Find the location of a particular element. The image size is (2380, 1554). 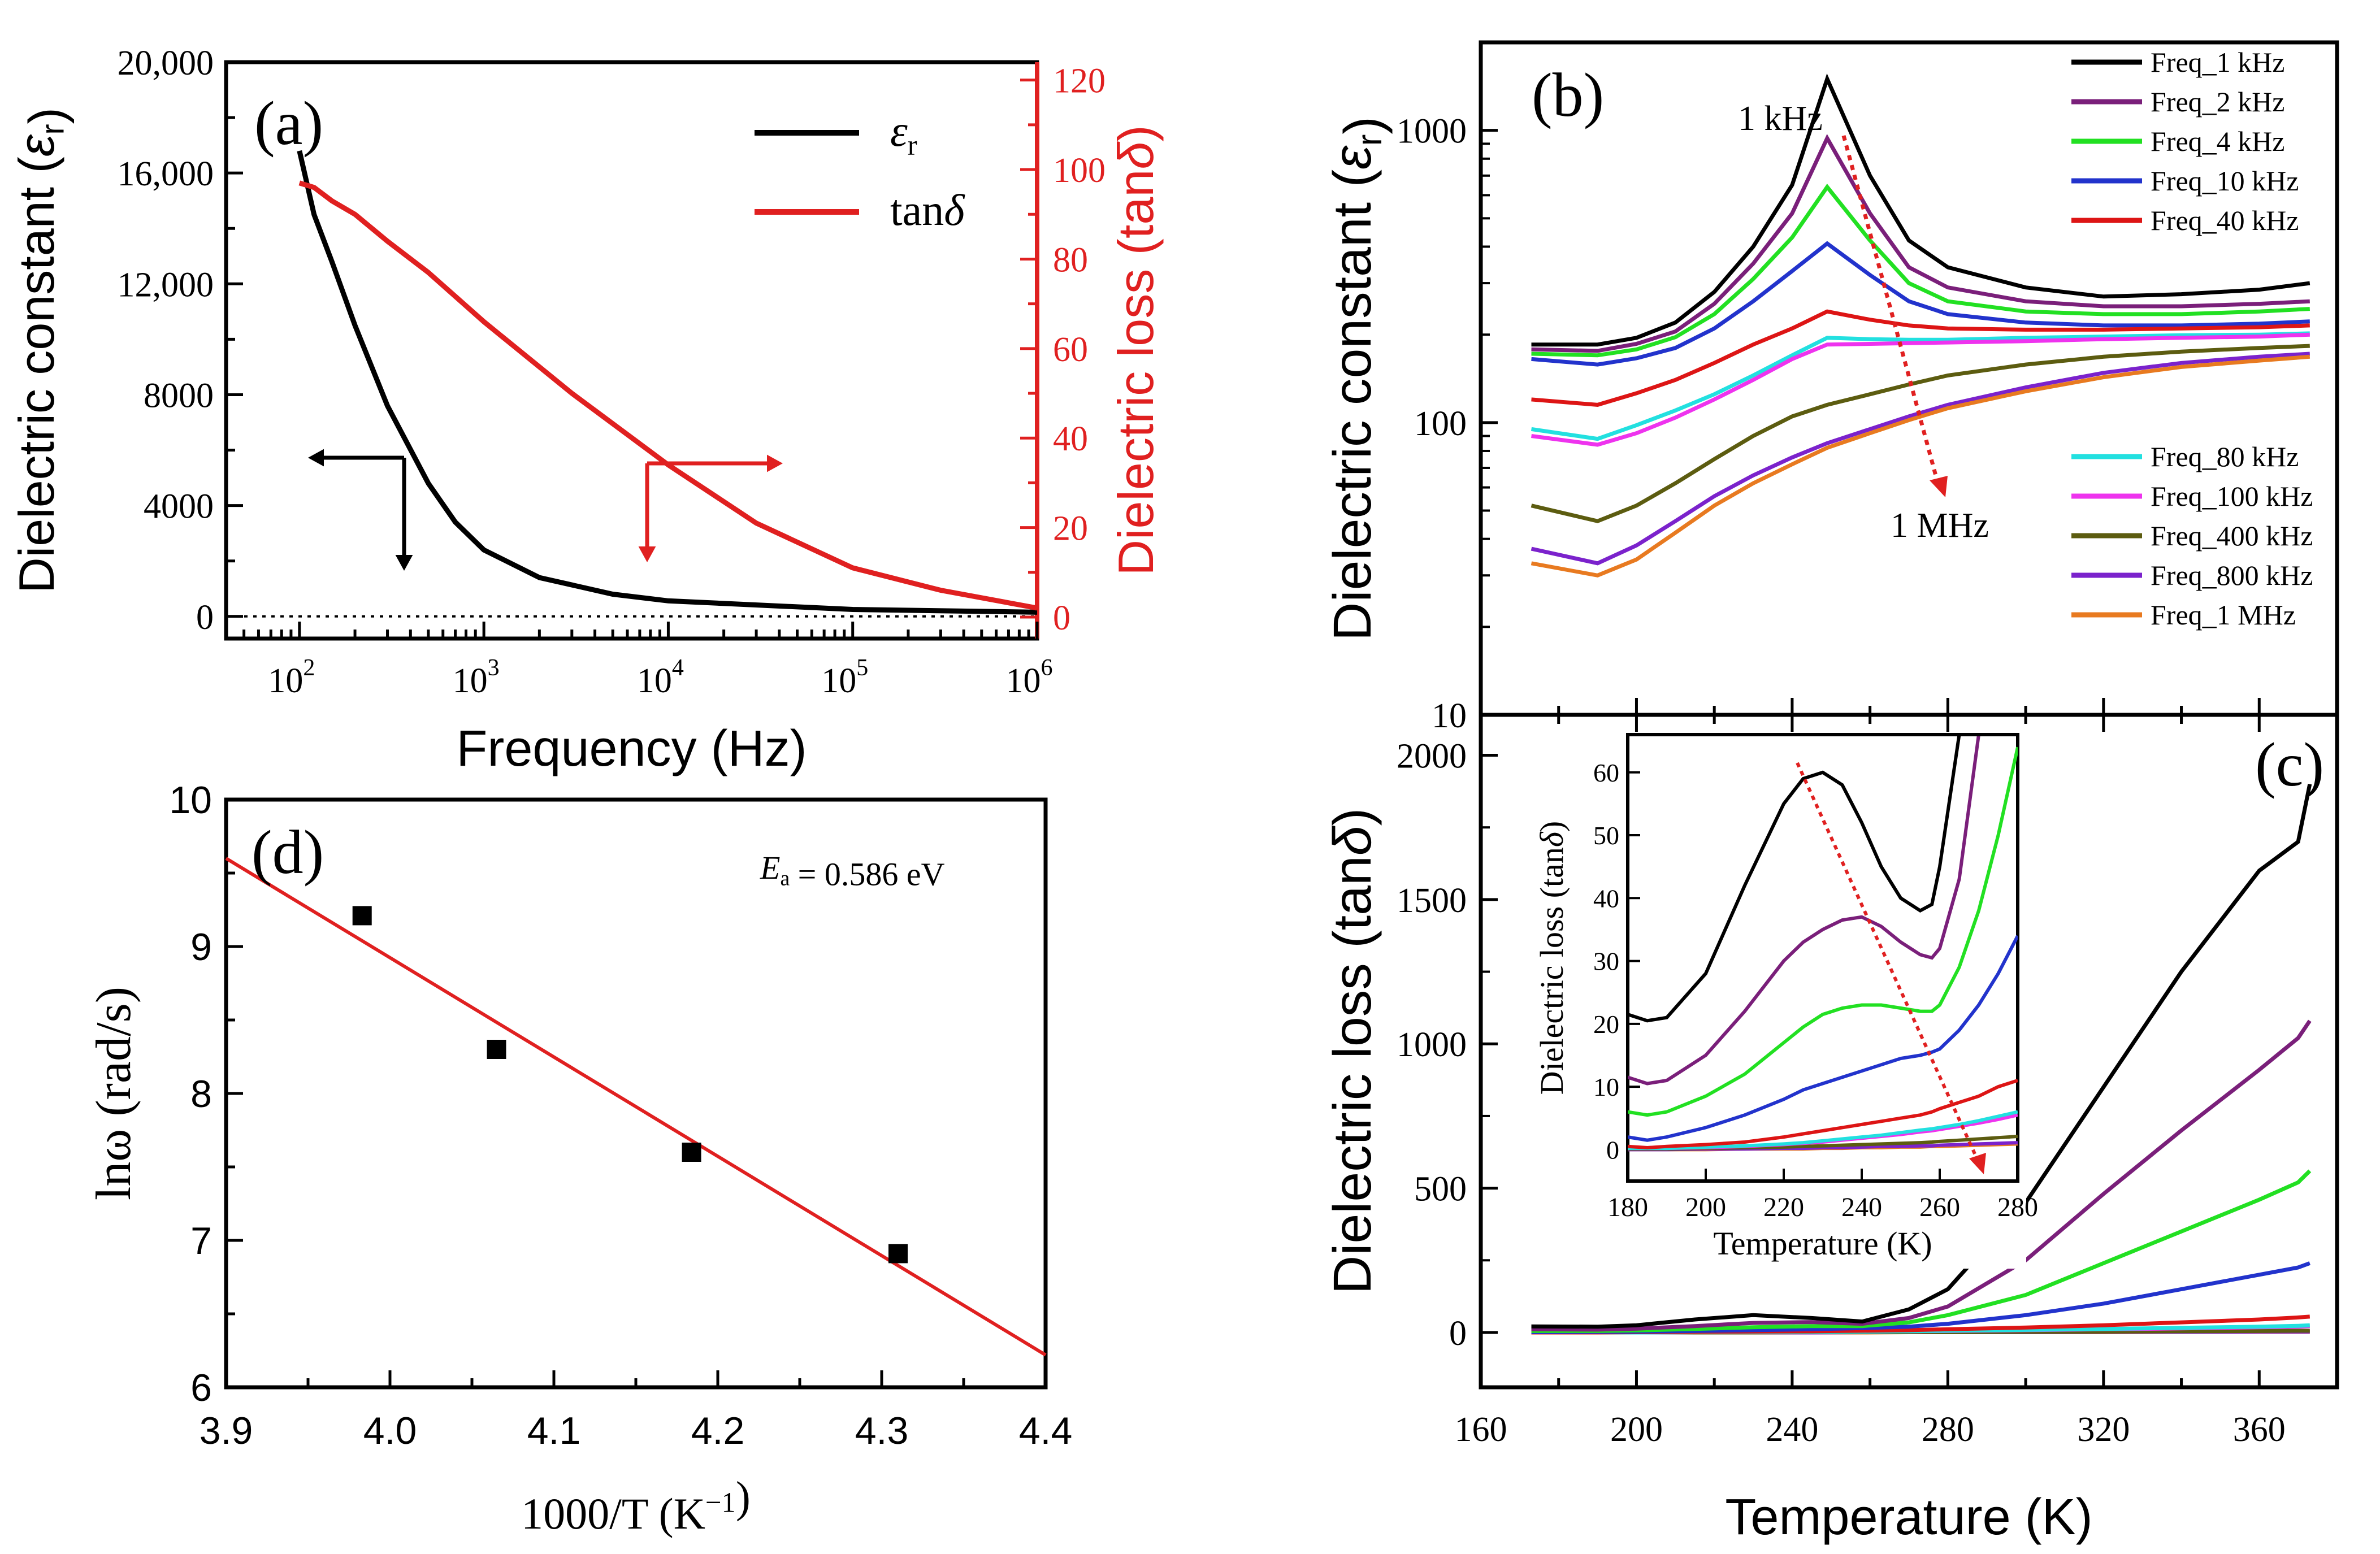

y-tick-label: 12,000 is located at coordinates (166, 285).